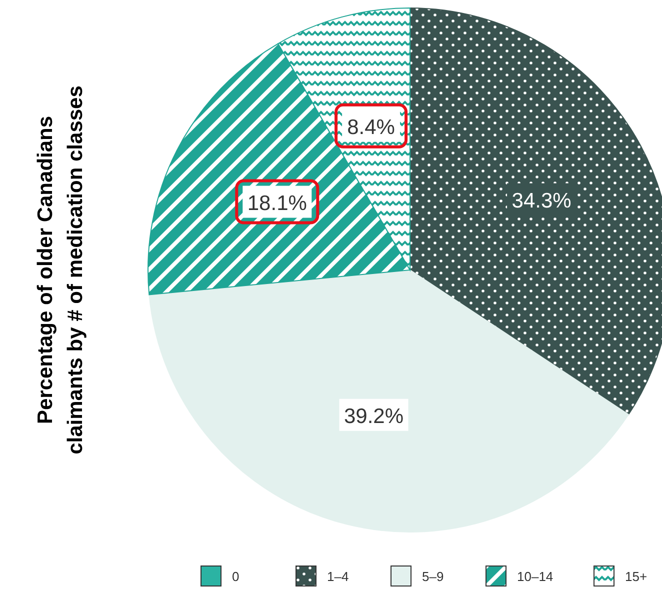 This screenshot has height=600, width=662. I want to click on data-label: 39.2%, so click(374, 416).